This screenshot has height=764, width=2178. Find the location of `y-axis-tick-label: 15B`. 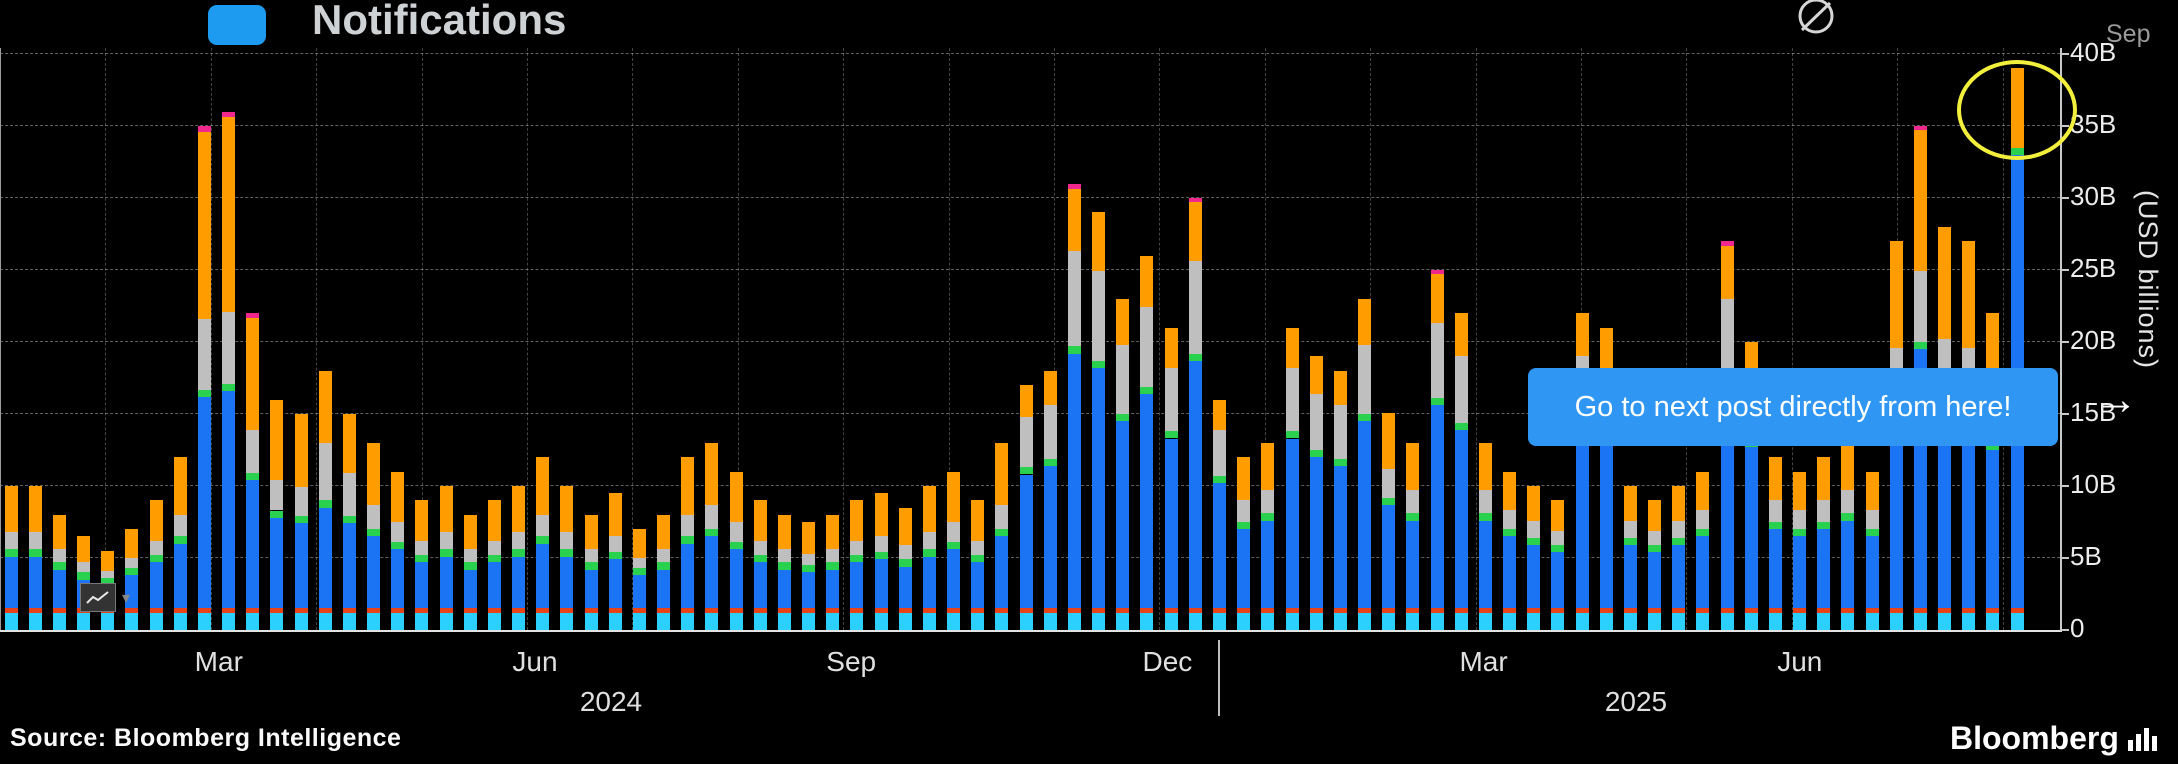

y-axis-tick-label: 15B is located at coordinates (2093, 412).